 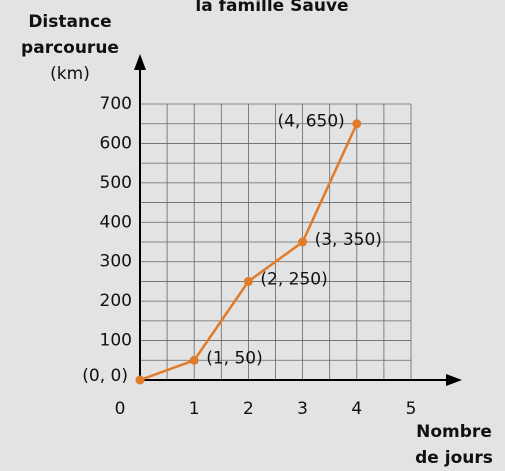 I want to click on y-tick-label: 300, so click(x=116, y=262).